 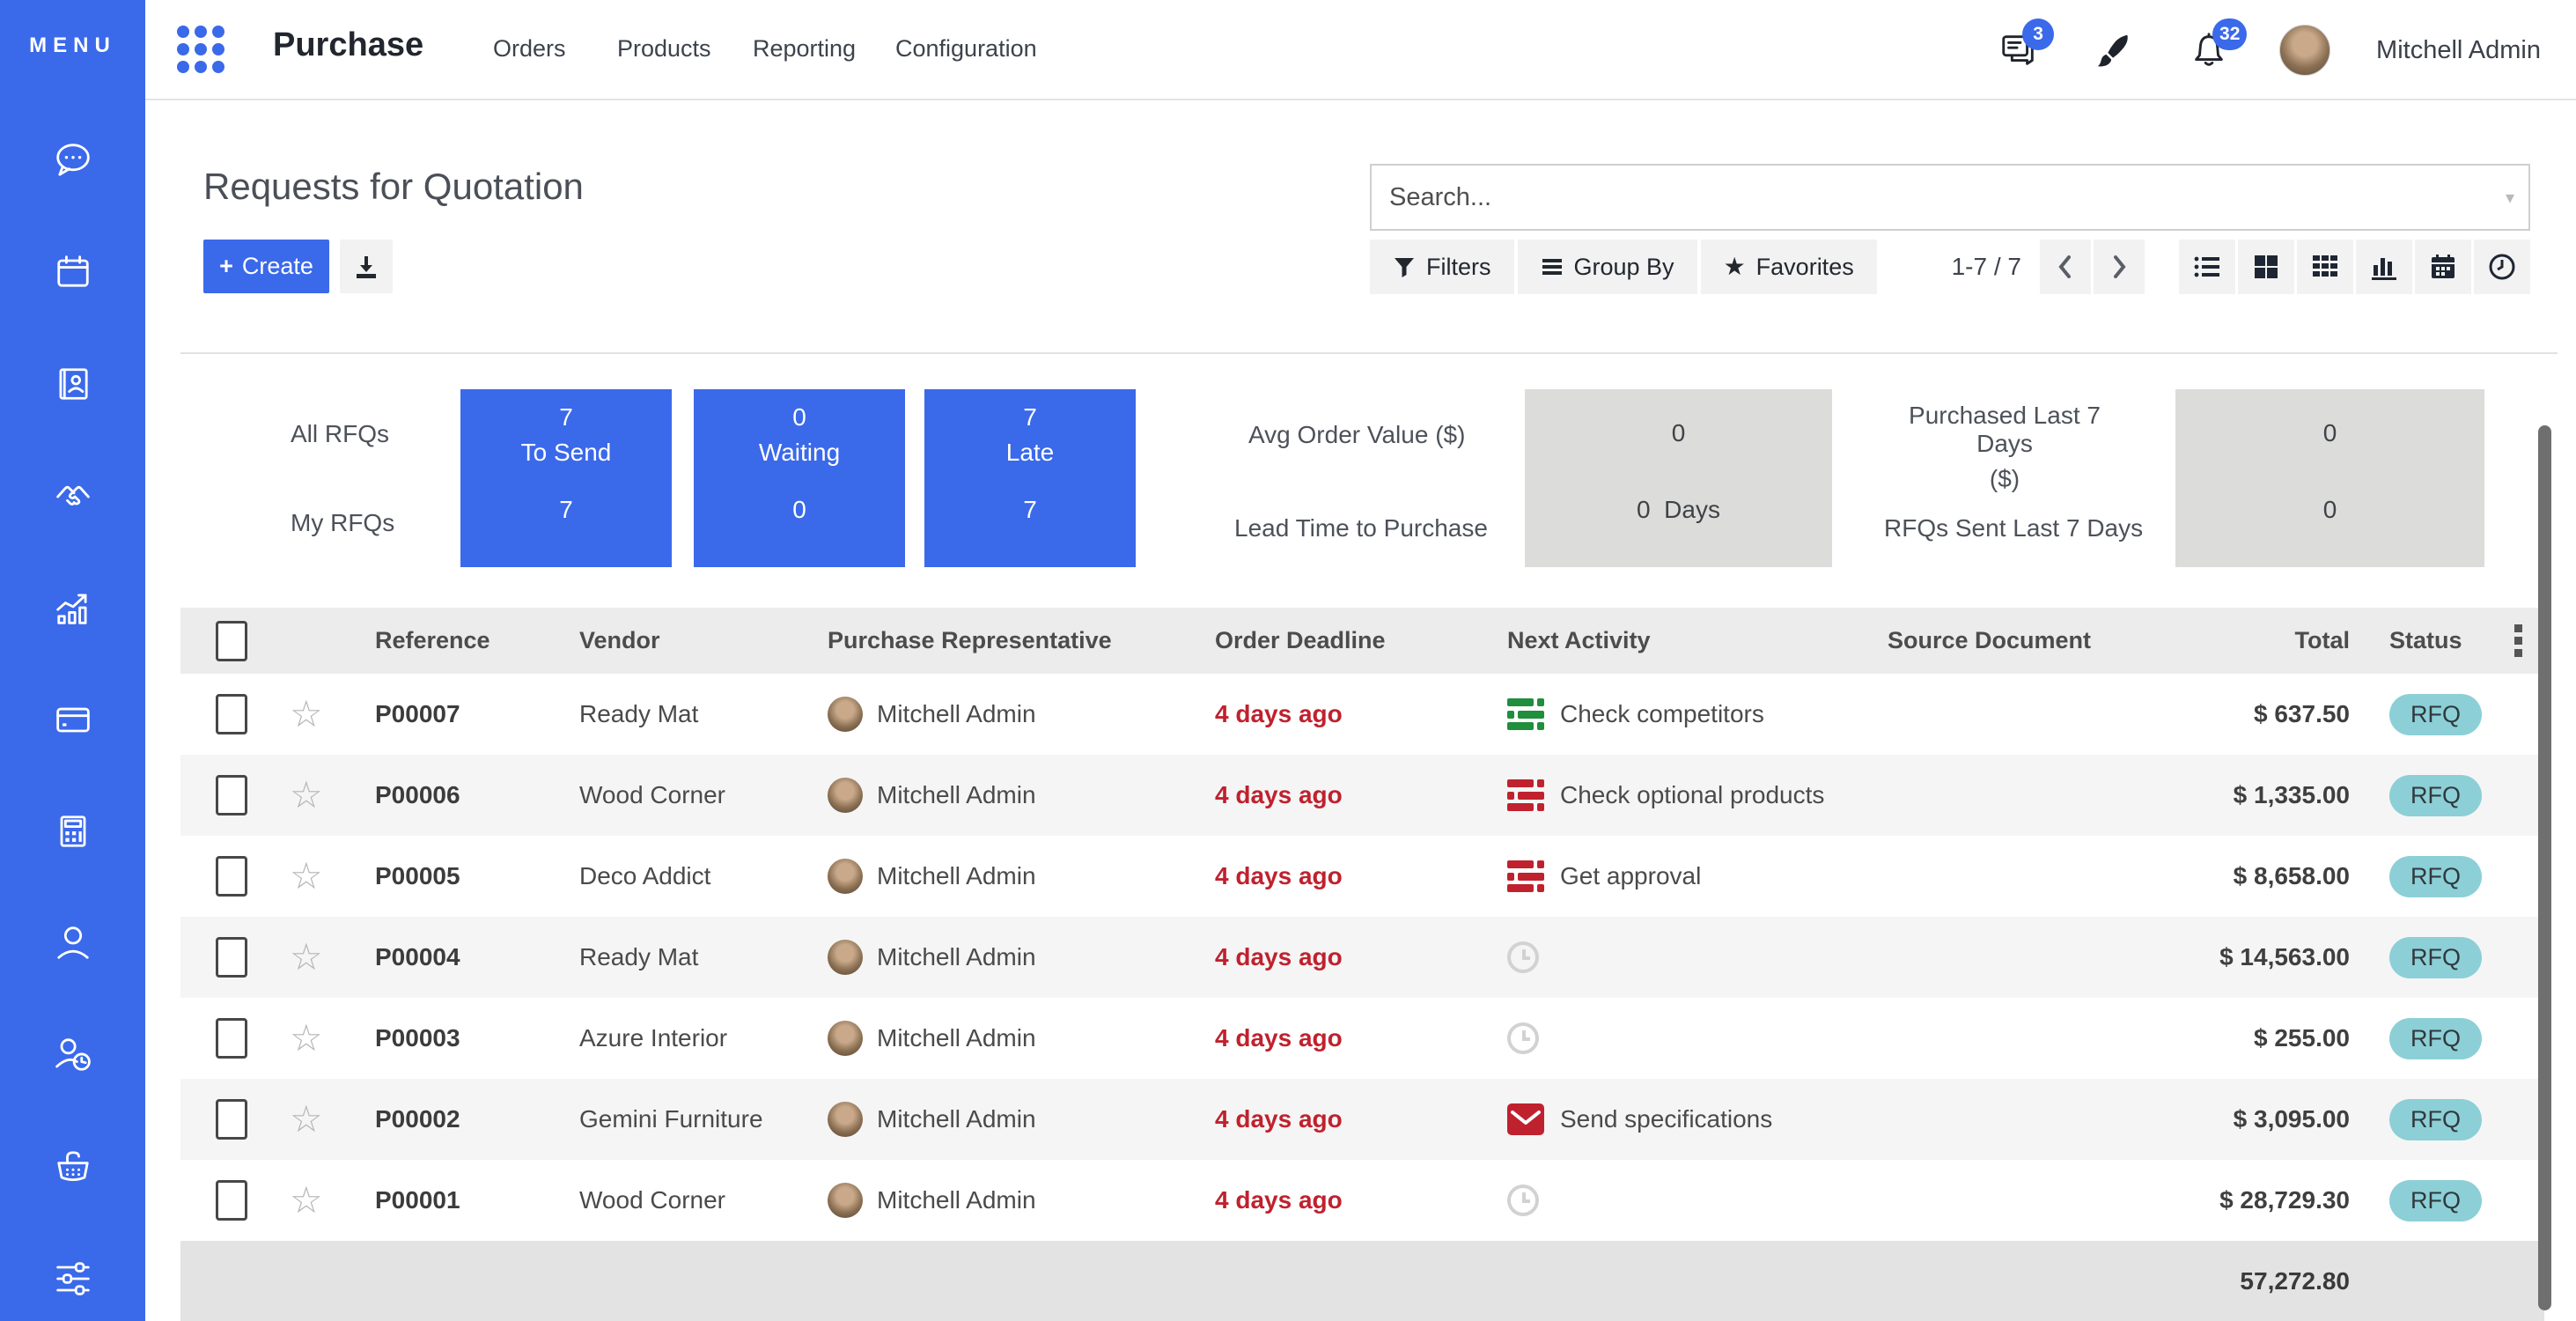 I want to click on column-header-activity: Next Activity, so click(x=1579, y=640).